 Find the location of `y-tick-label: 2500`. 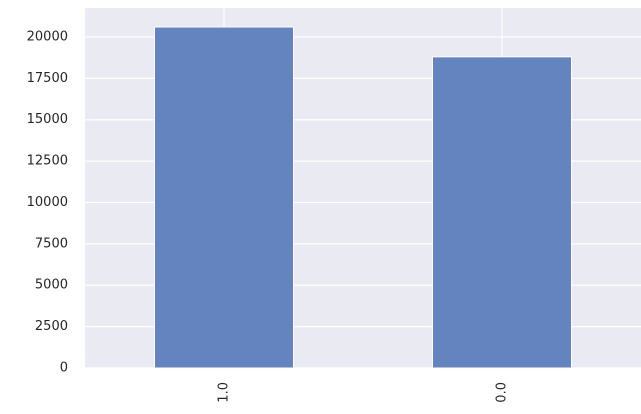

y-tick-label: 2500 is located at coordinates (51, 326).